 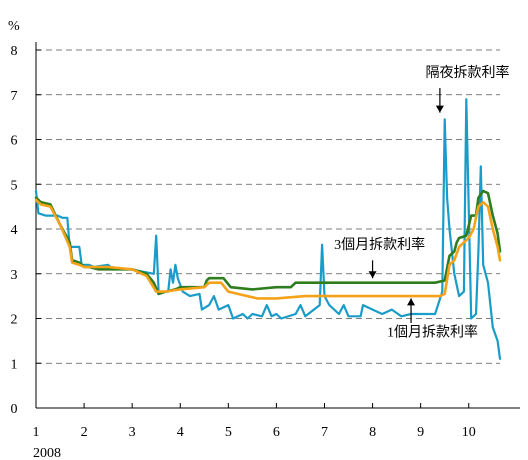 What do you see at coordinates (47, 453) in the screenshot?
I see `x-axis-year-label: 2008` at bounding box center [47, 453].